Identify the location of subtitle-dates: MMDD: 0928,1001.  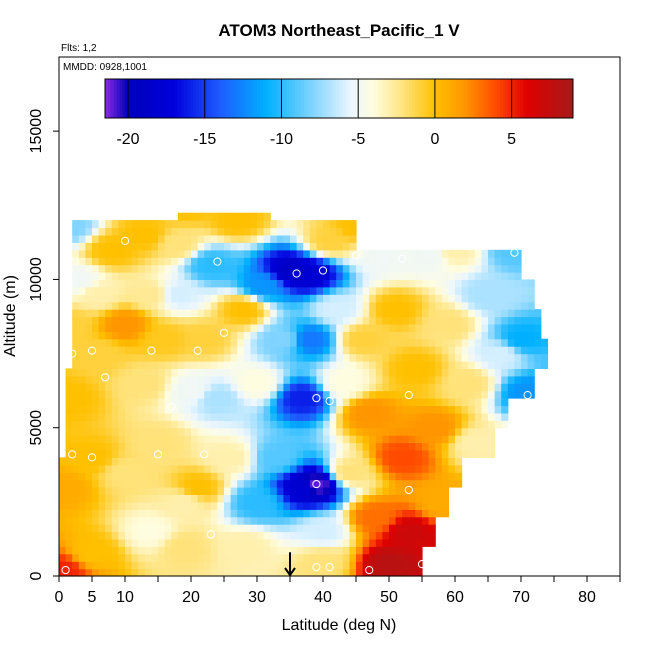
(105, 67).